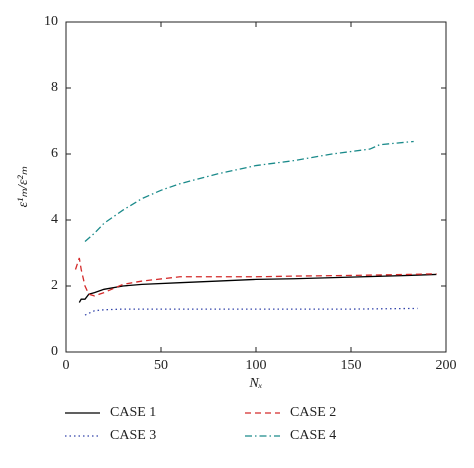  I want to click on legend-label: CASE 3, so click(133, 435).